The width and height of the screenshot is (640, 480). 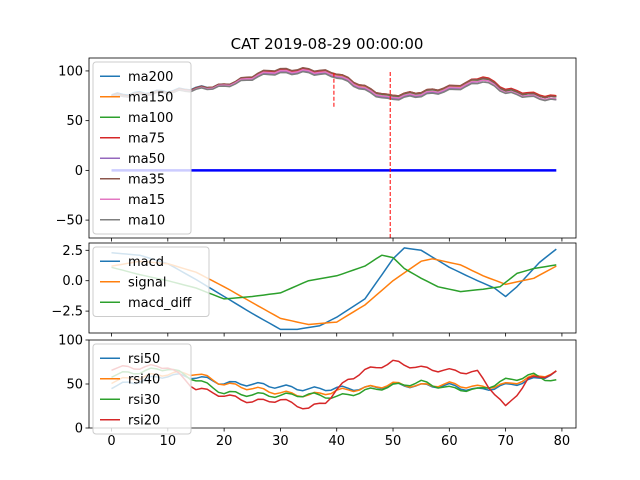 I want to click on x-tick-label: 60, so click(x=449, y=441).